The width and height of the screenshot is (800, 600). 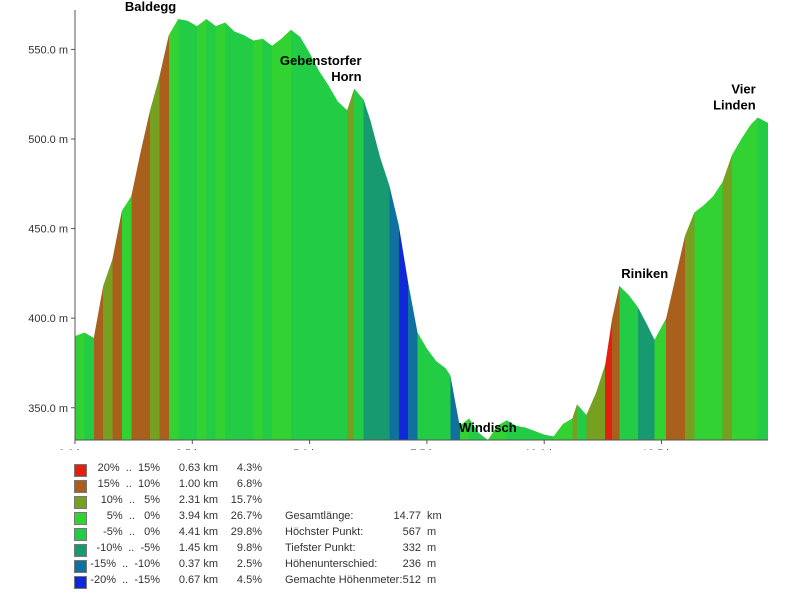 What do you see at coordinates (249, 468) in the screenshot?
I see `legend-percent: 4.3%` at bounding box center [249, 468].